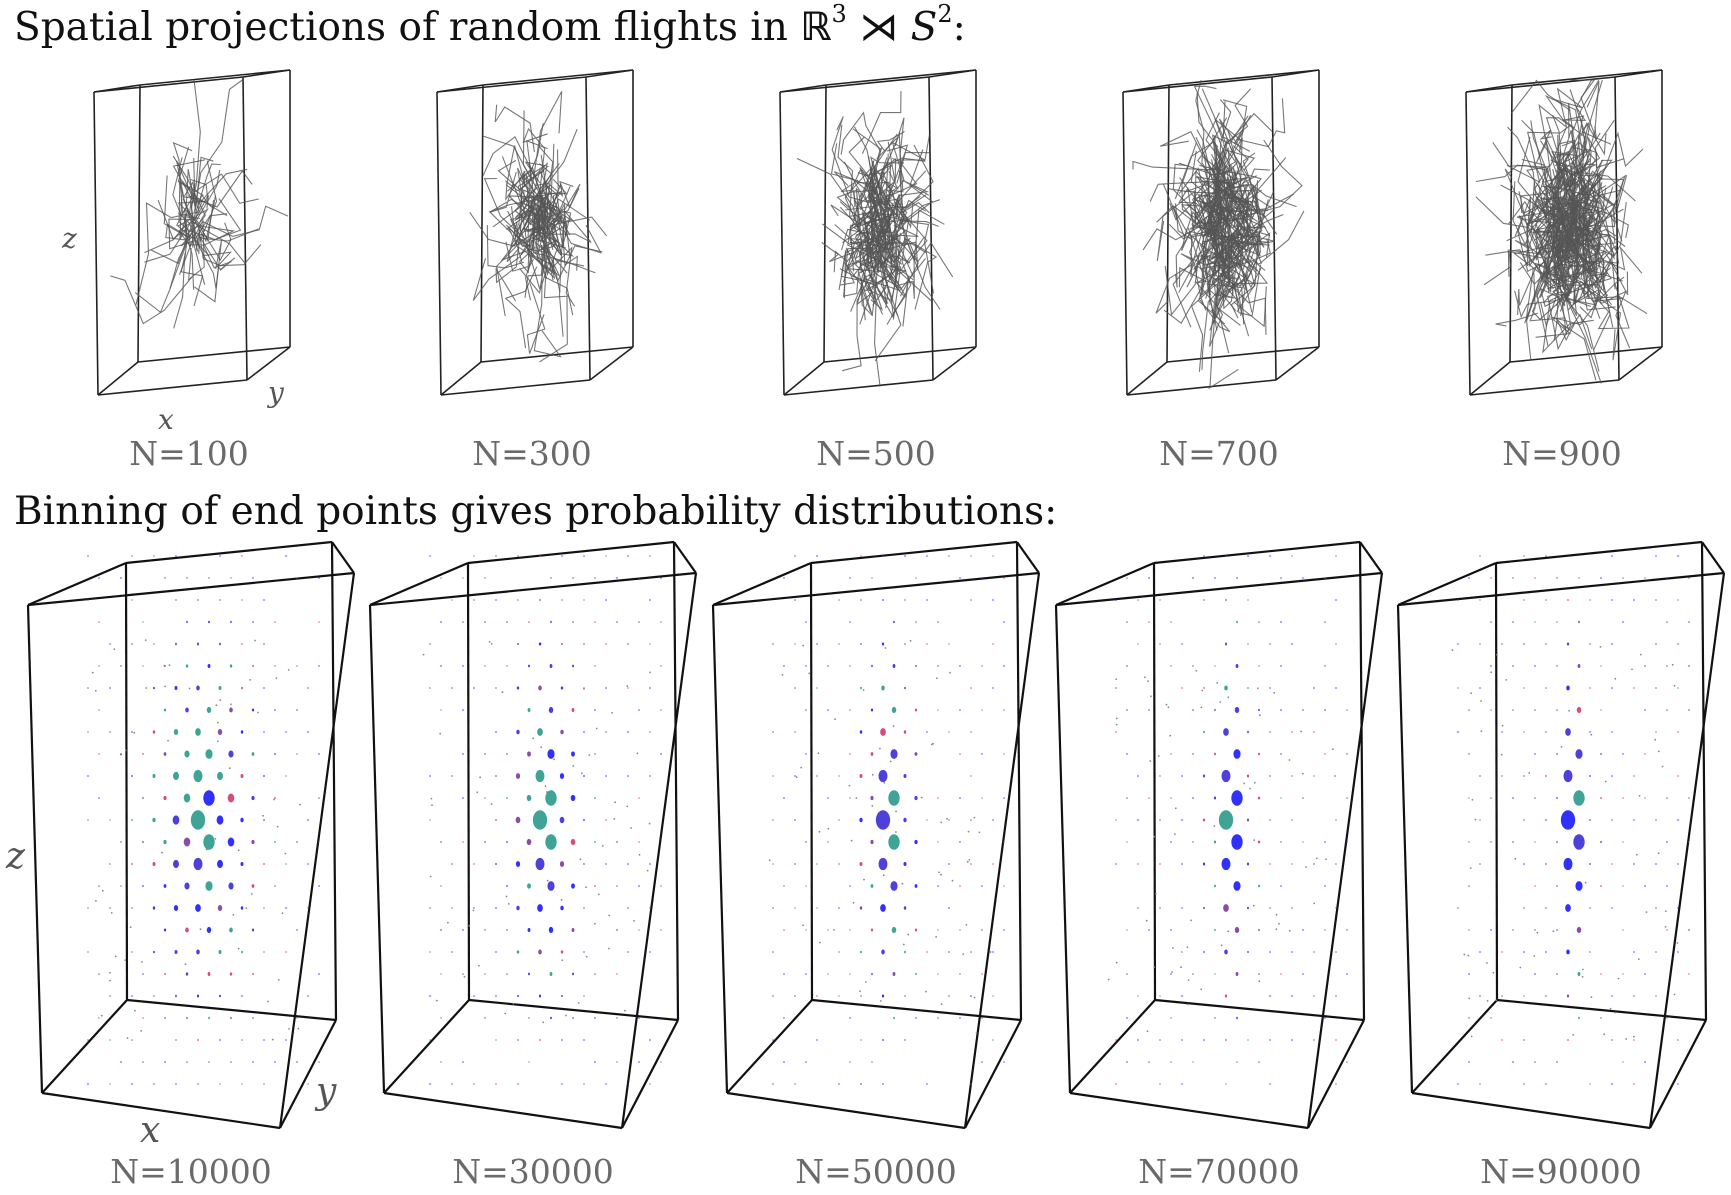  Describe the element at coordinates (1562, 453) in the screenshot. I see `top-panel-5-caption: N=900` at that location.